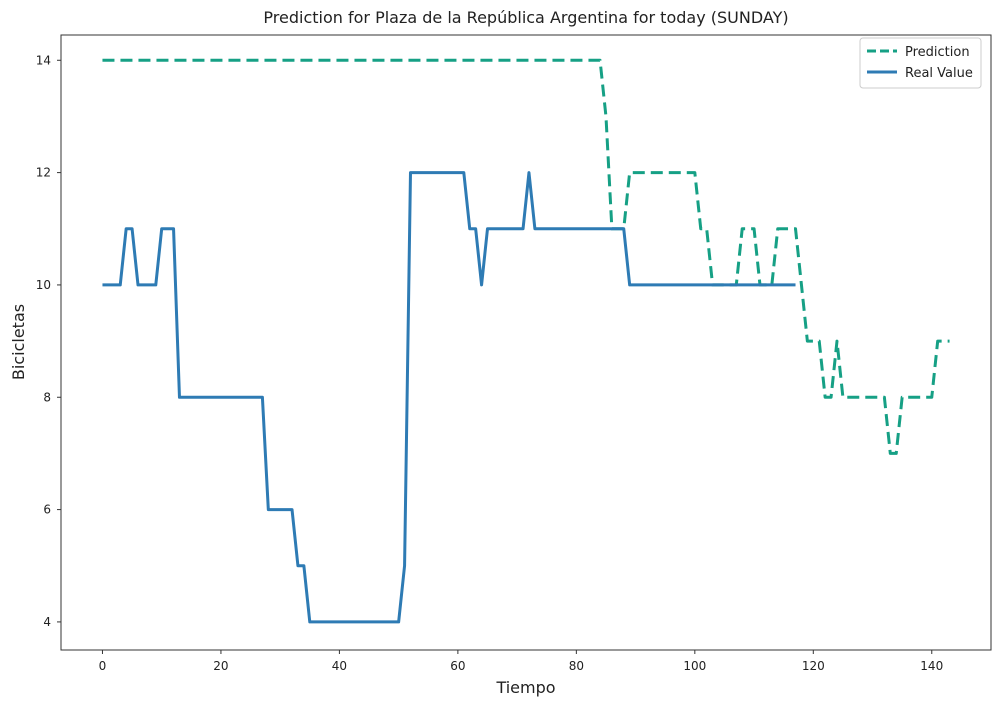 This screenshot has width=1000, height=710. Describe the element at coordinates (43, 173) in the screenshot. I see `y-tick-label: 12` at that location.